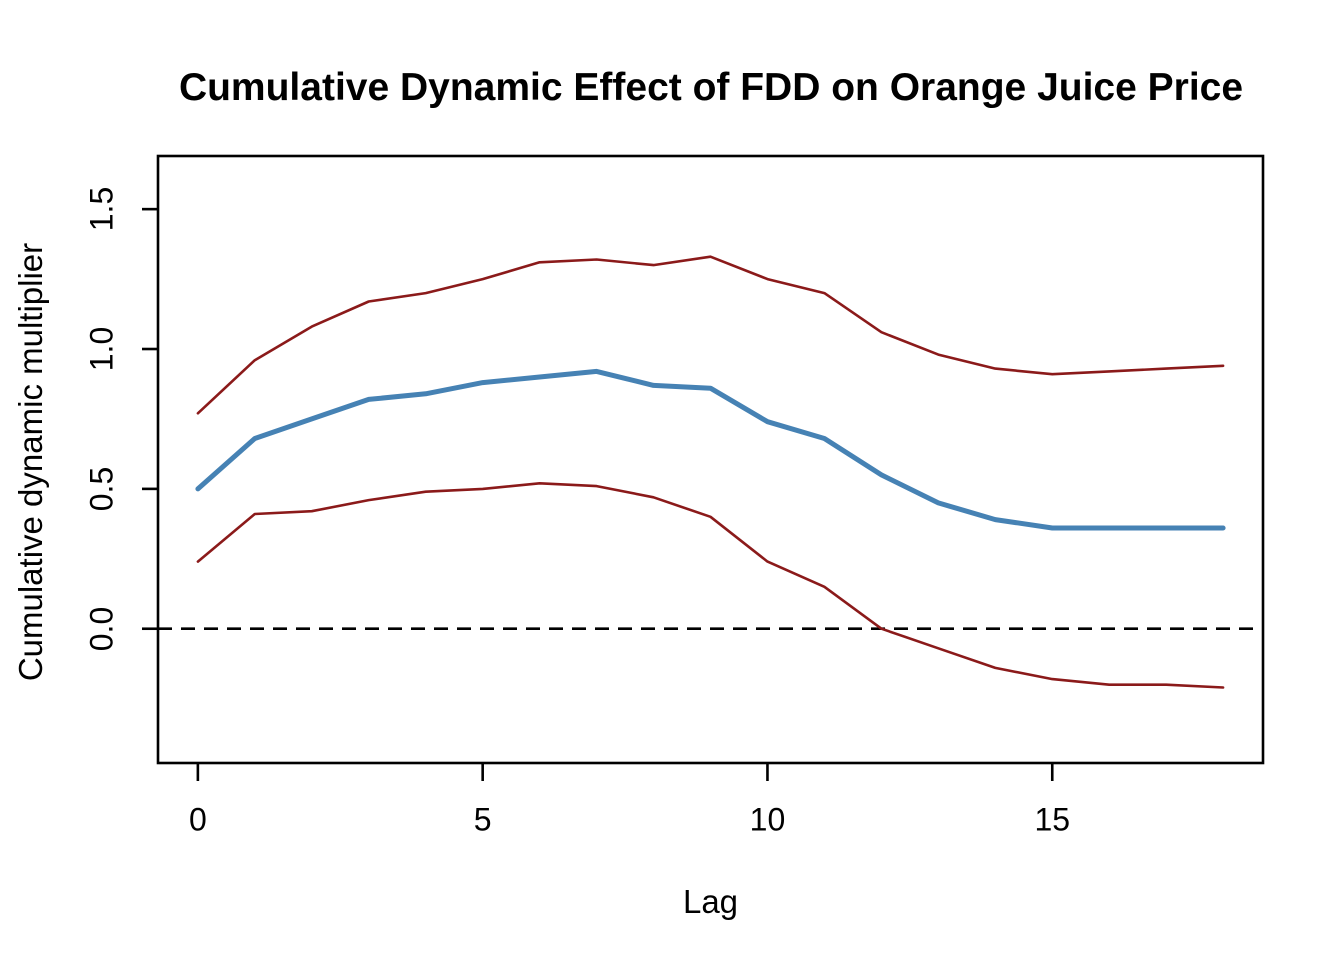  What do you see at coordinates (1052, 819) in the screenshot?
I see `x-tick-label: 15` at bounding box center [1052, 819].